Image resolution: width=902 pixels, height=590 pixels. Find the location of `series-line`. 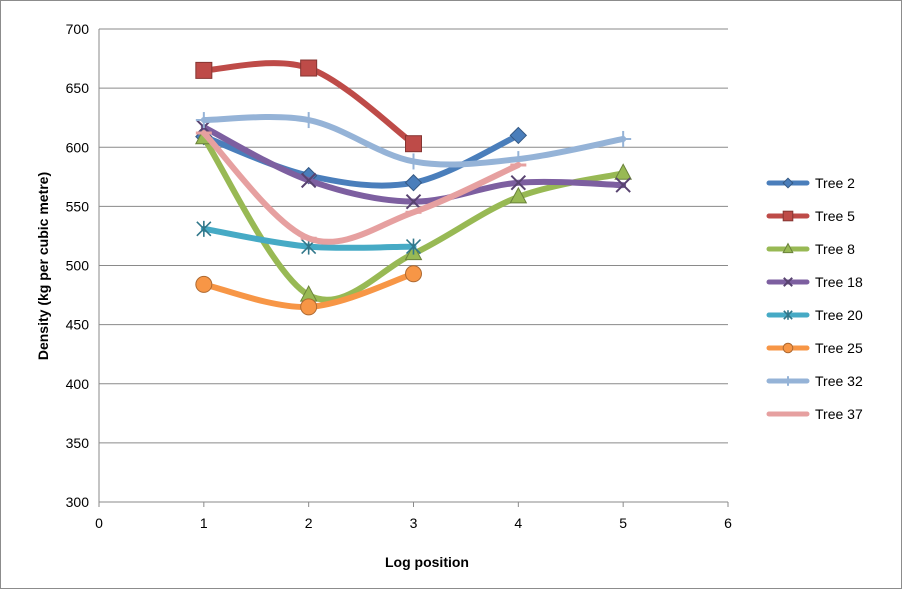

series-line is located at coordinates (361, 187).